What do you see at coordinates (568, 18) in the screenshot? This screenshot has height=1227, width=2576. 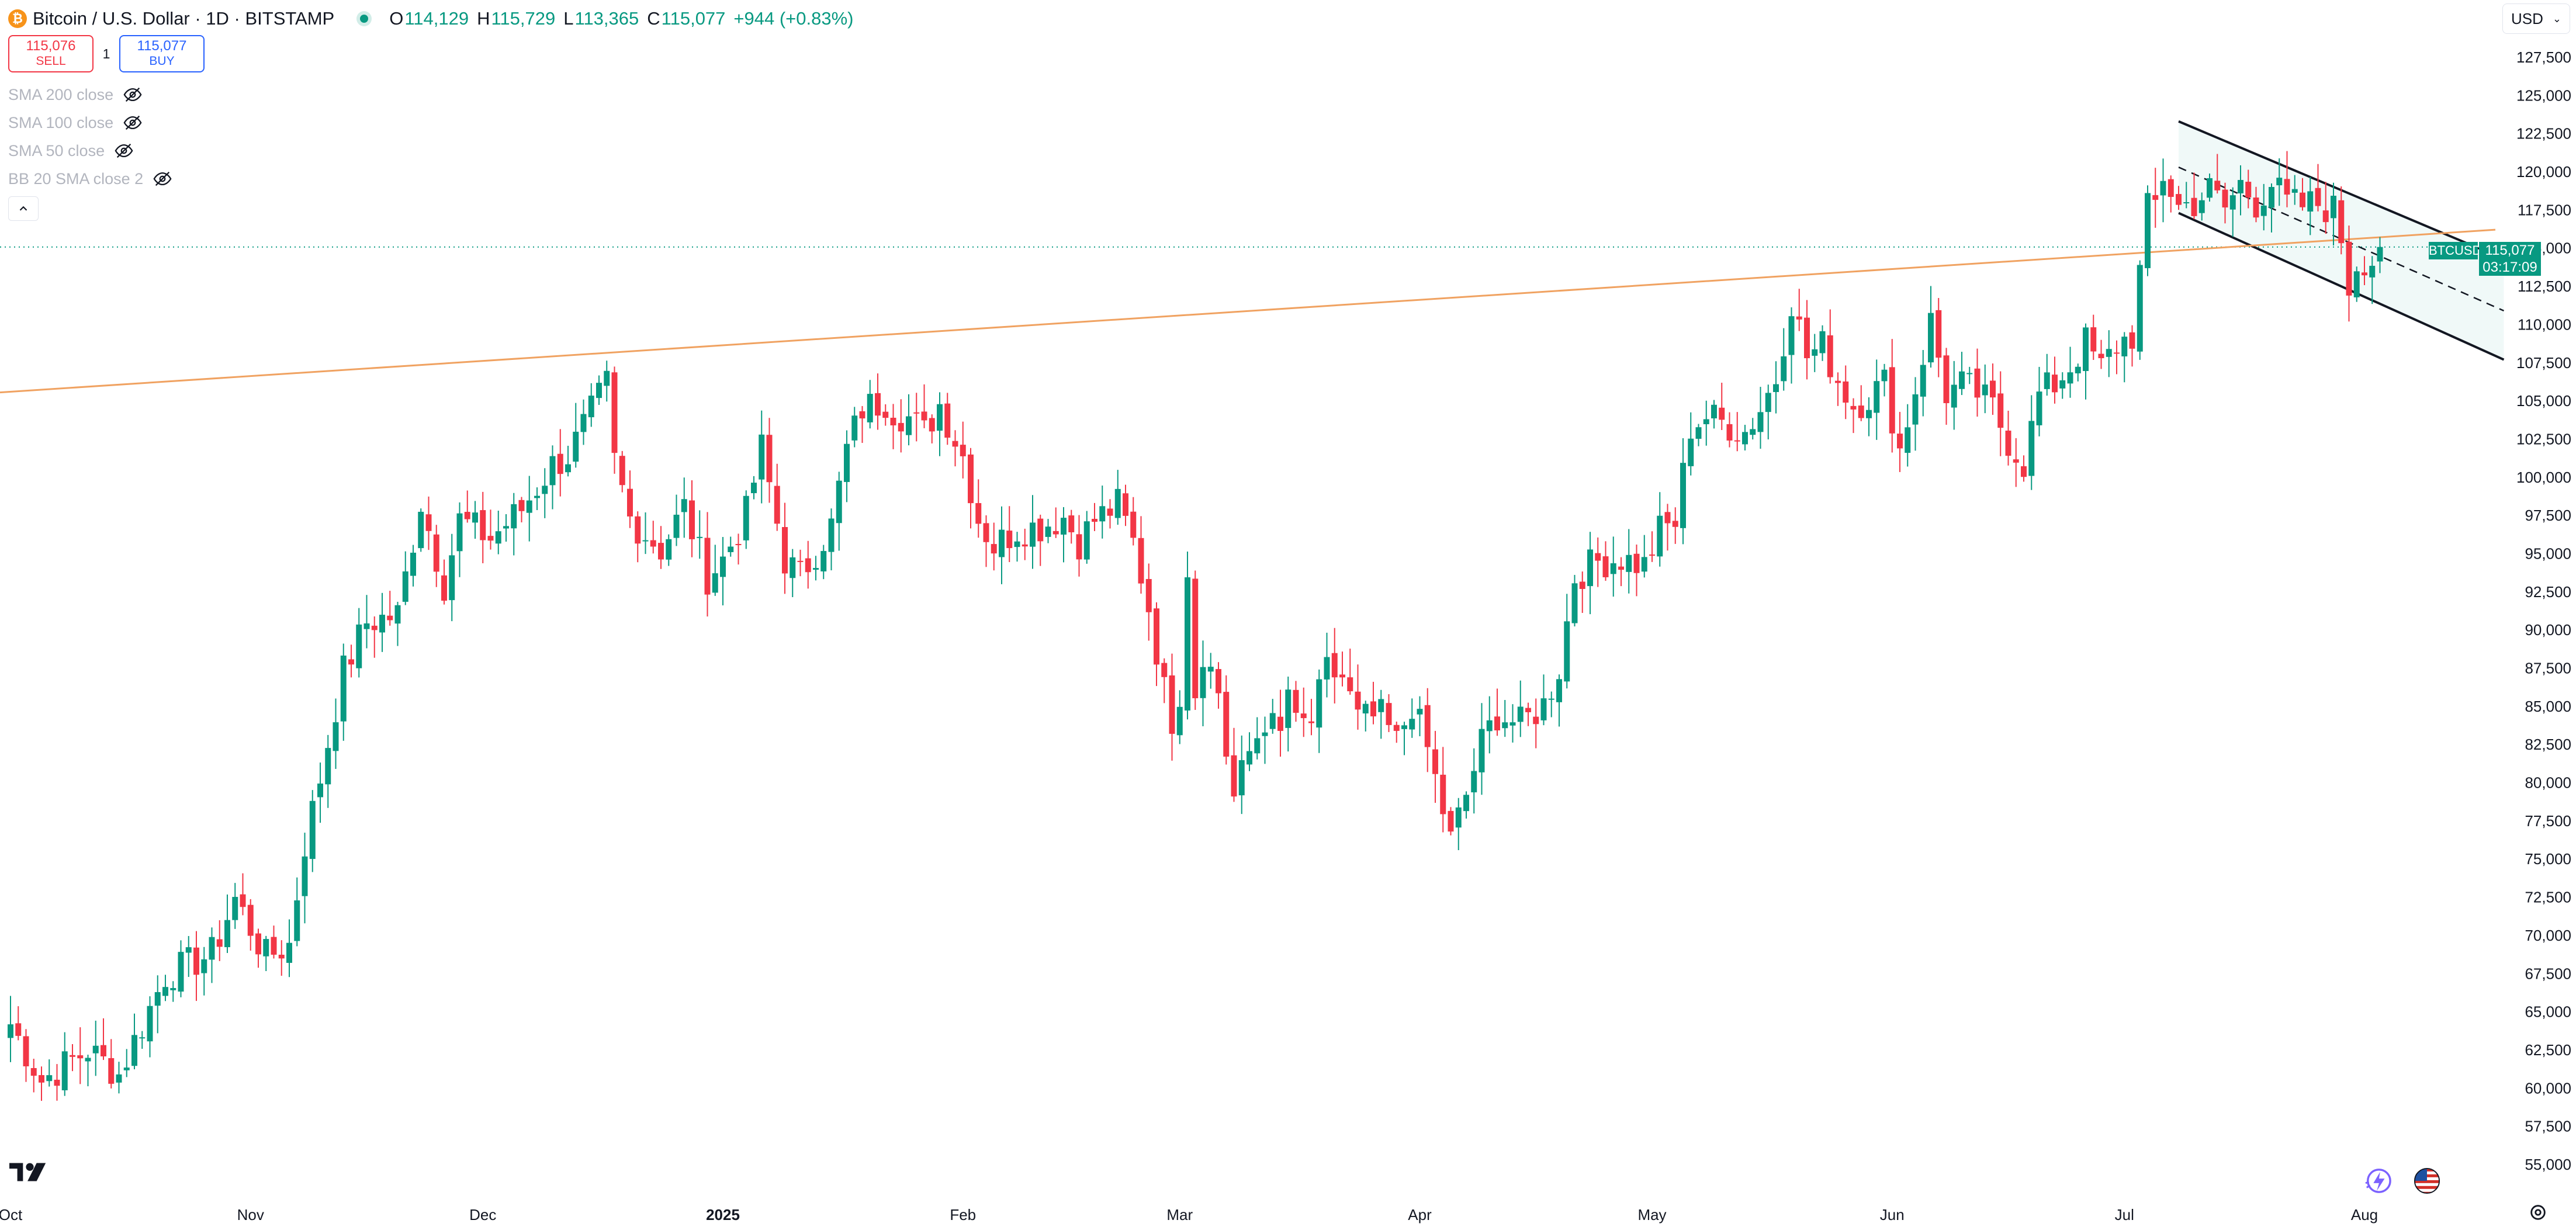 I see `low-label: L` at bounding box center [568, 18].